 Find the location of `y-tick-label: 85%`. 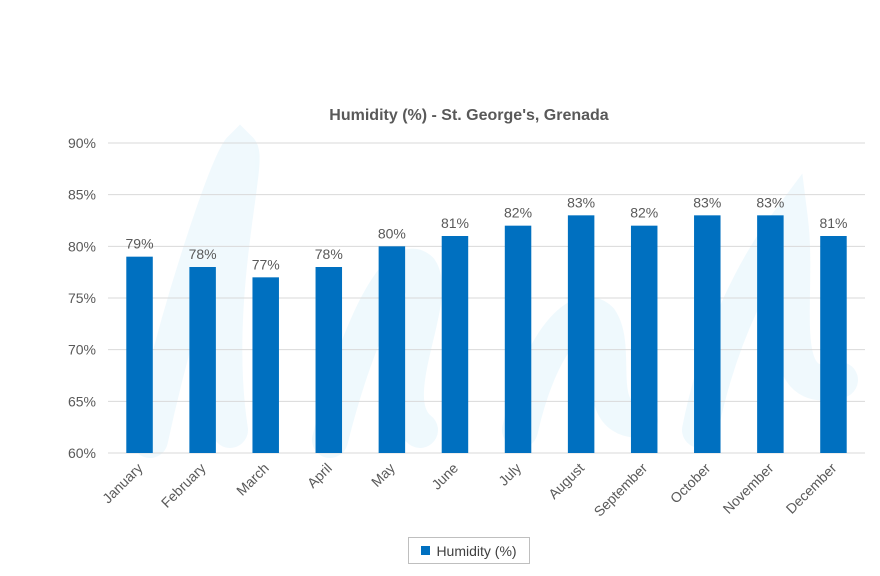

y-tick-label: 85% is located at coordinates (82, 195).